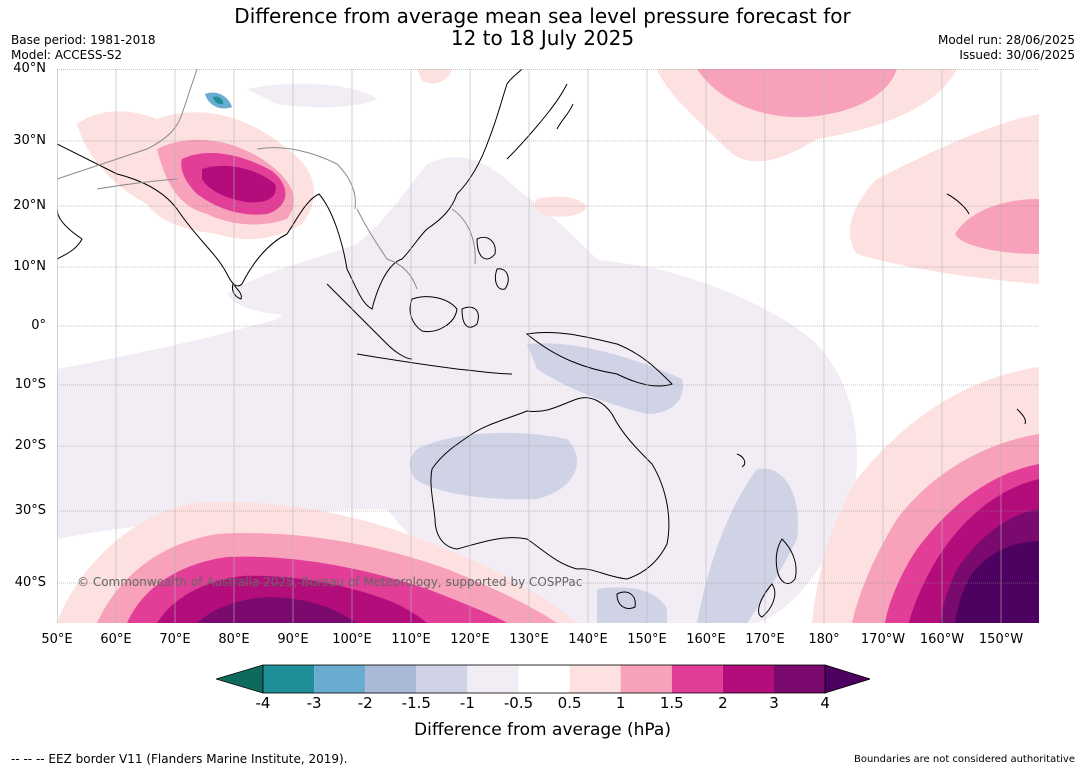 Image resolution: width=1085 pixels, height=770 pixels. I want to click on anomaly-patch-north, so click(434, 76).